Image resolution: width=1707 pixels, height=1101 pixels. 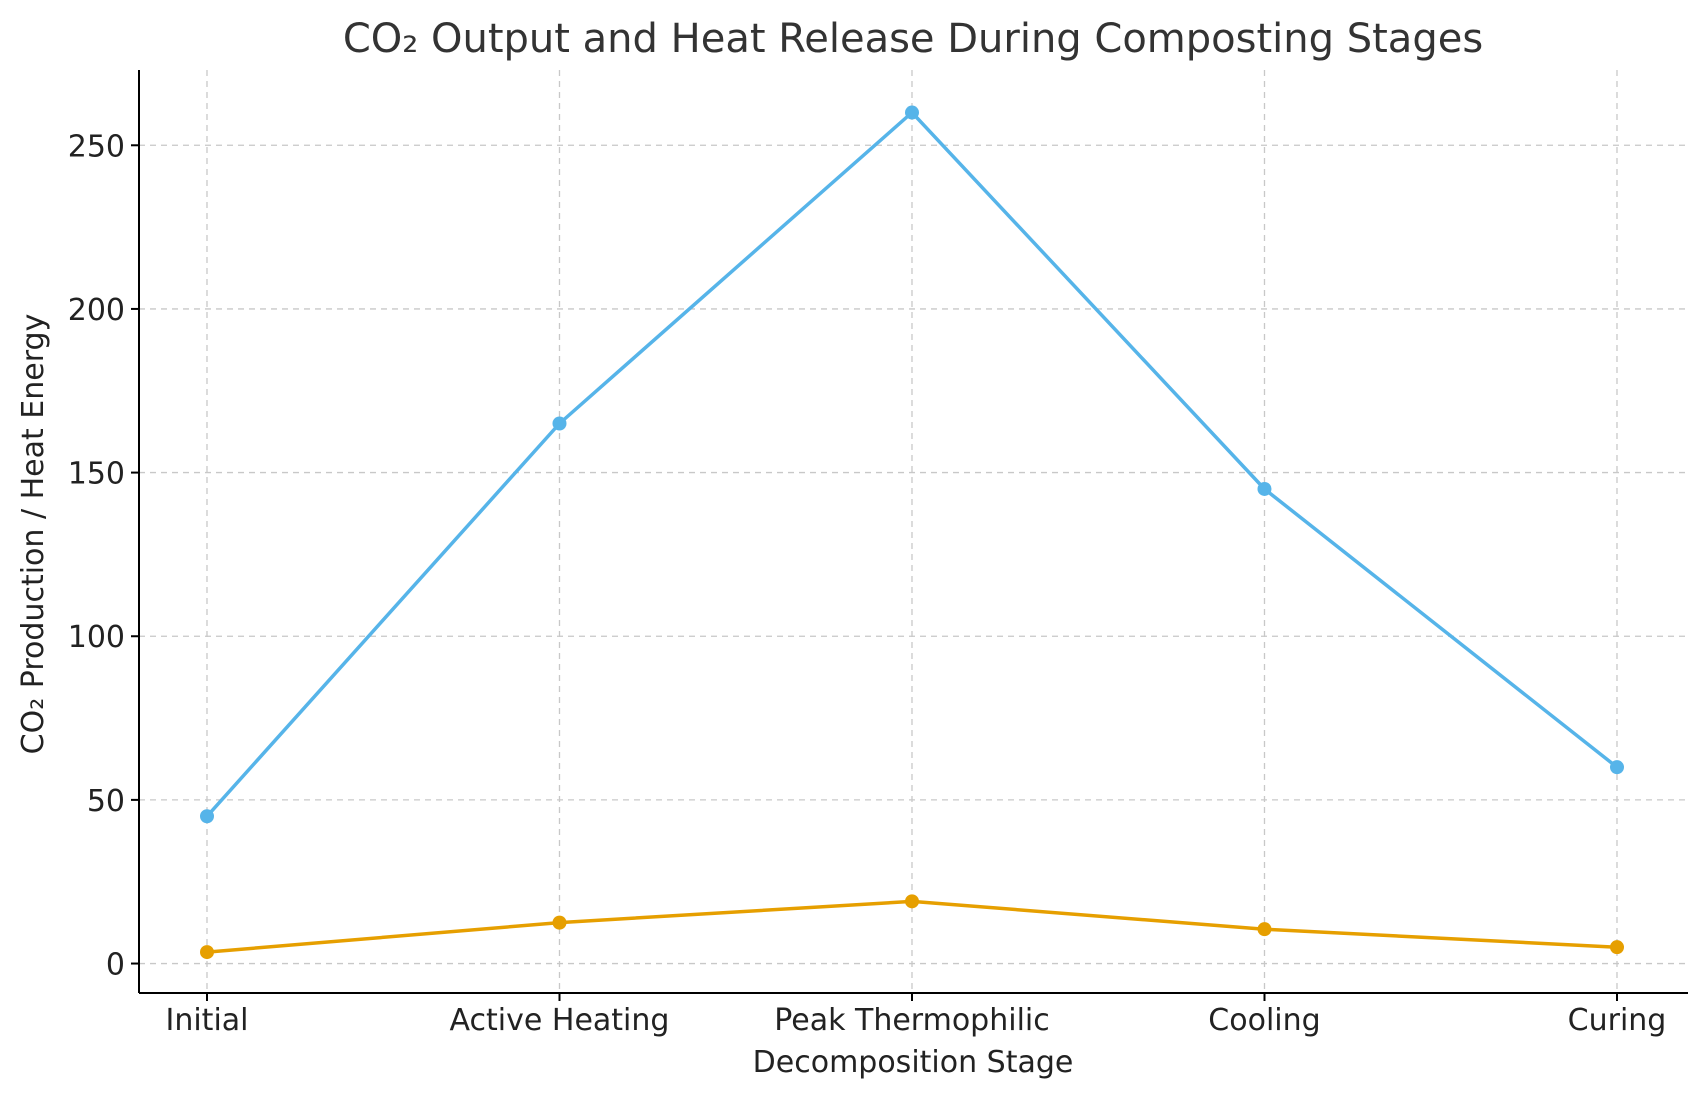 I want to click on y-tick-label: 150, so click(x=96, y=474).